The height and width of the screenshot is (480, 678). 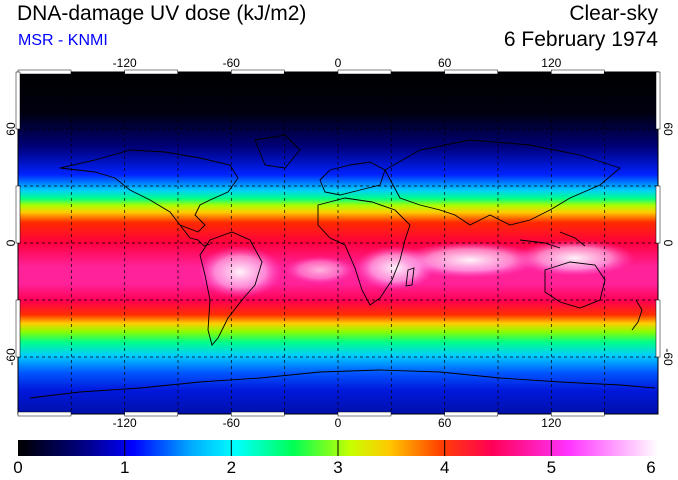 I want to click on colorbar-label: 3, so click(x=338, y=467).